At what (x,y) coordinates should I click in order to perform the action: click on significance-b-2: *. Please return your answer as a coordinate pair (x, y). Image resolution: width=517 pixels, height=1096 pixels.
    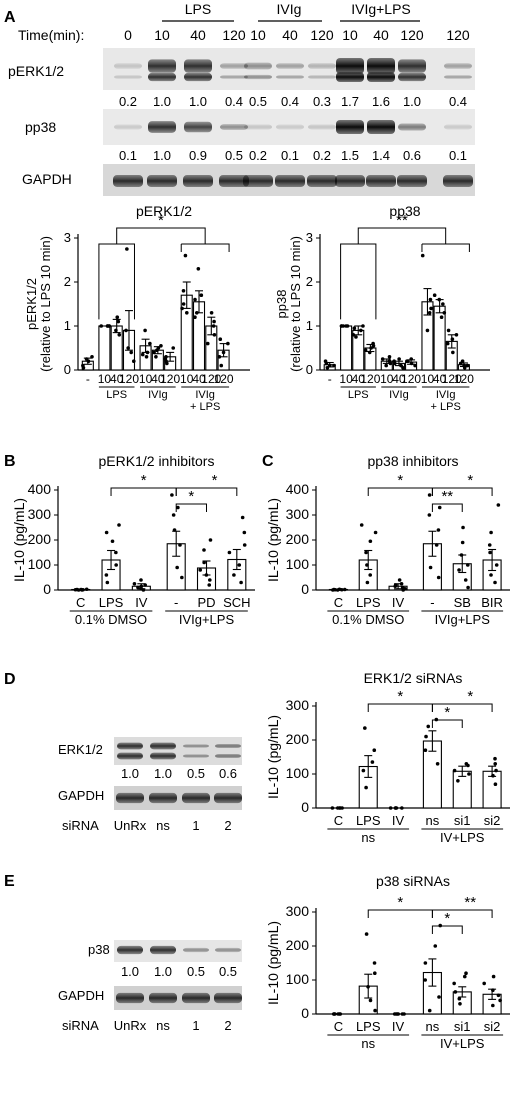
    Looking at the image, I should click on (191, 496).